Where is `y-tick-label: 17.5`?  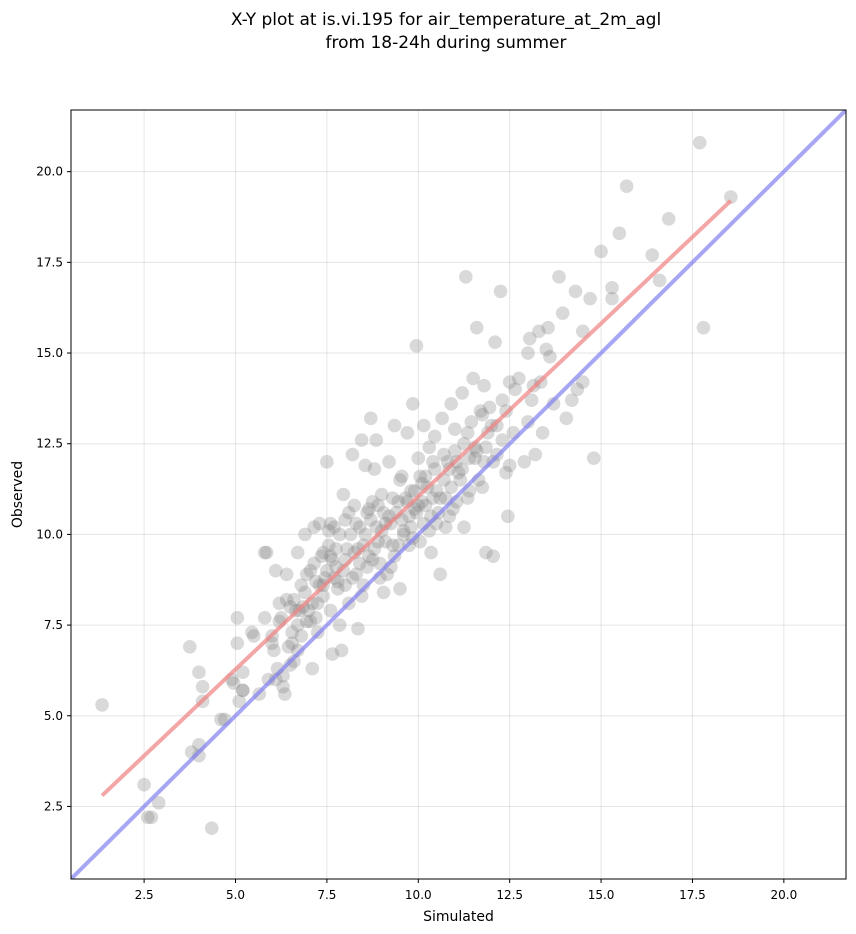
y-tick-label: 17.5 is located at coordinates (49, 262).